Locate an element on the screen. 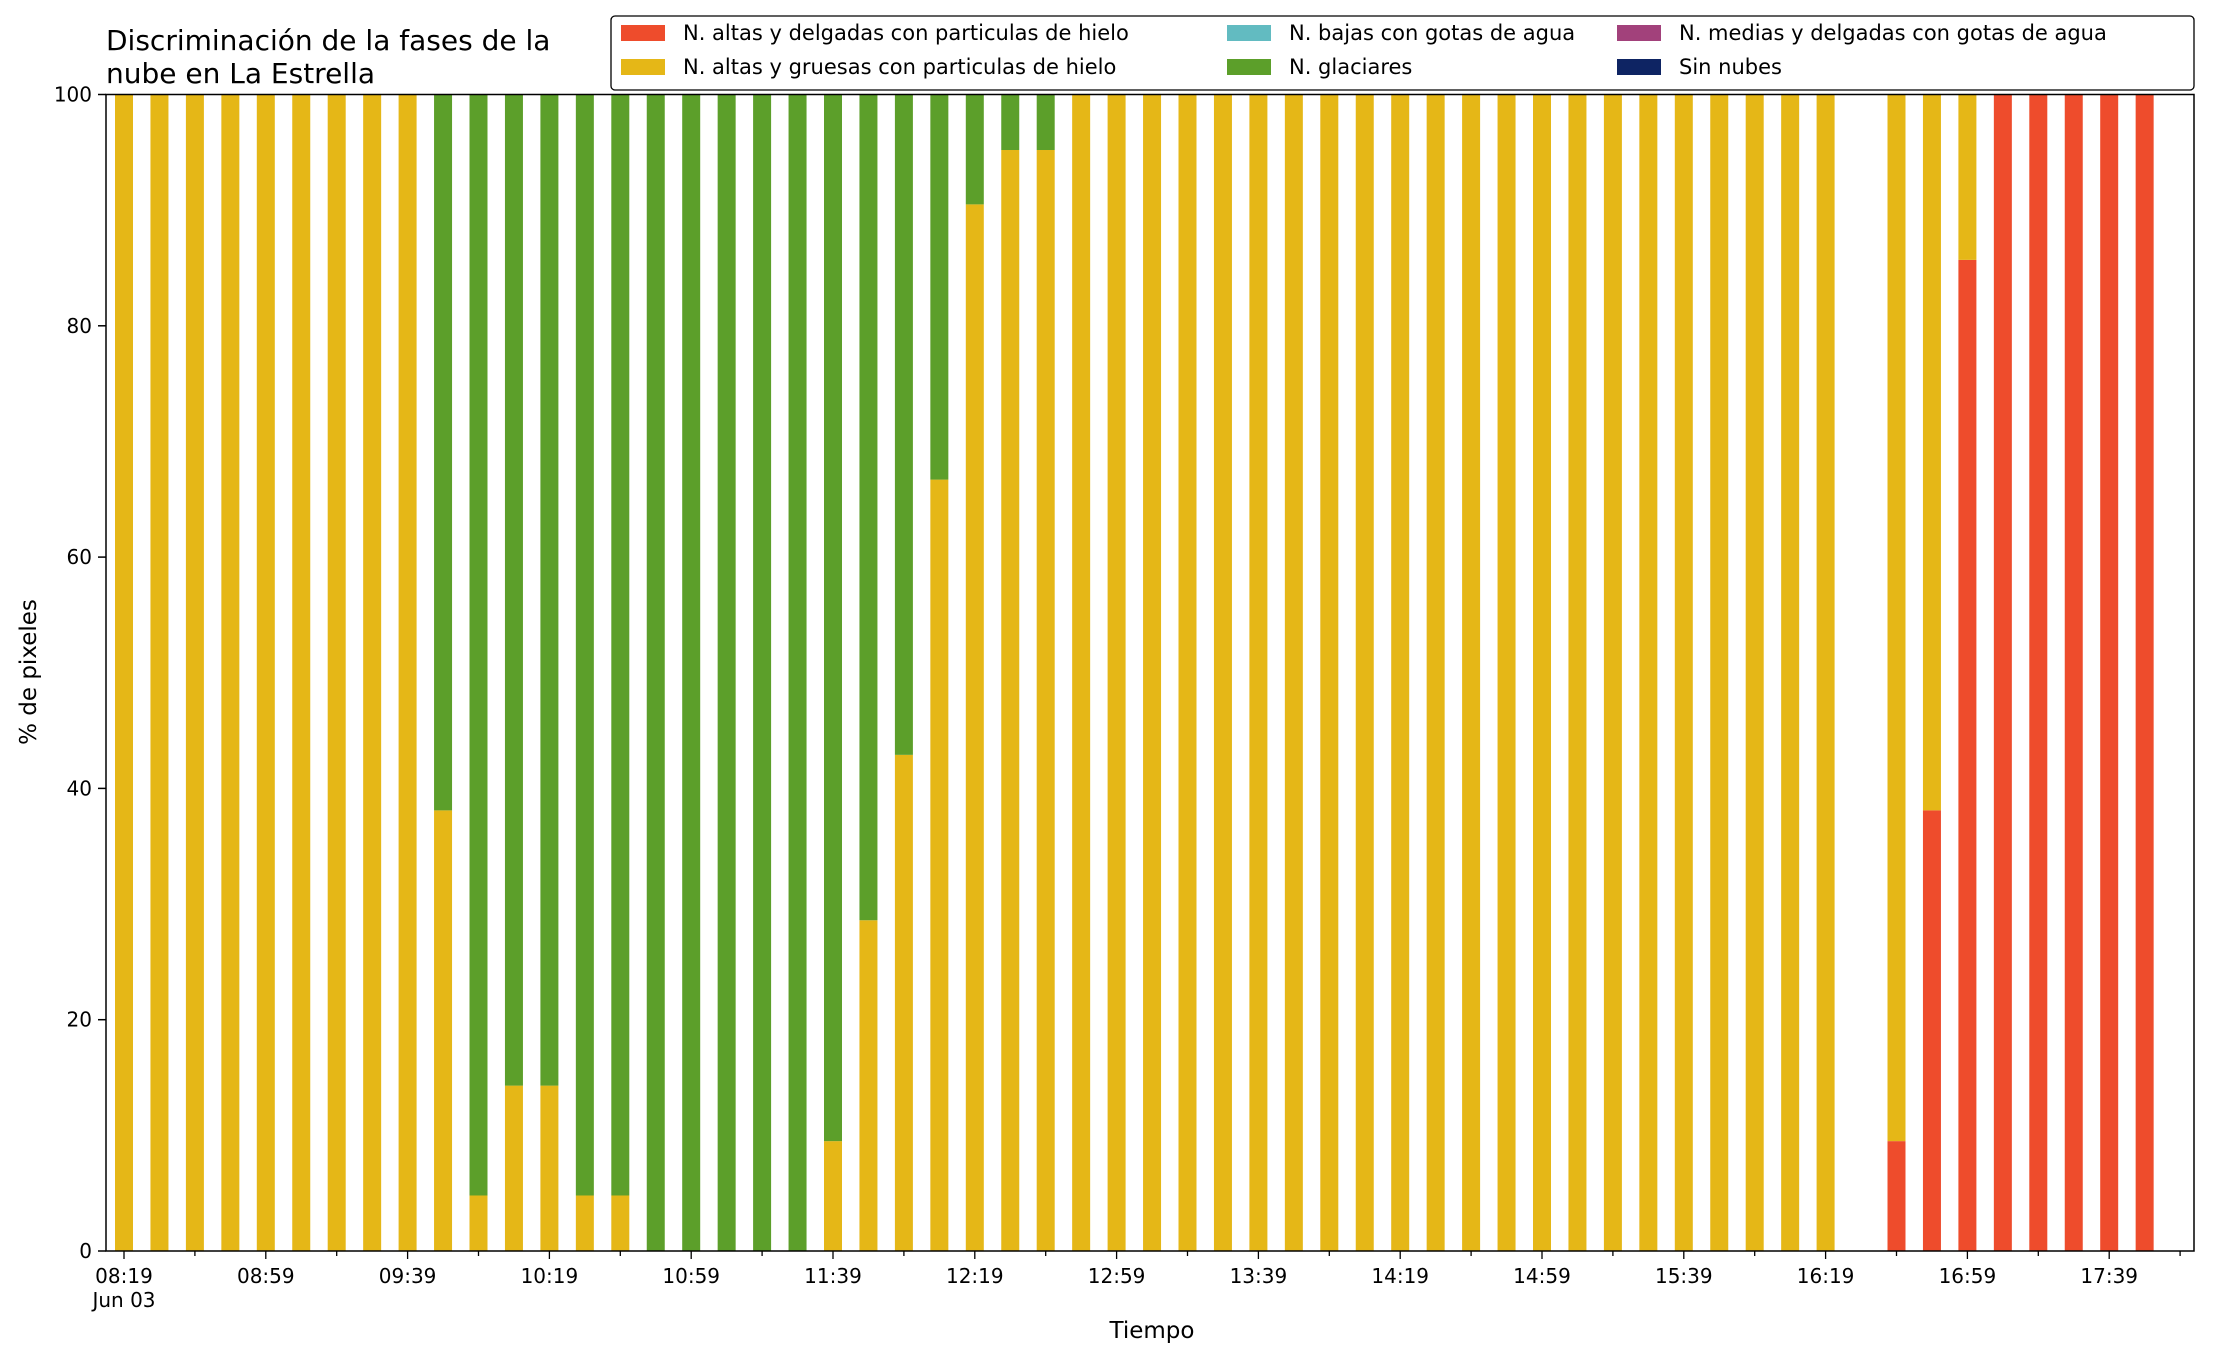 The image size is (2216, 1355). legend-item: N. glaciares is located at coordinates (1319, 67).